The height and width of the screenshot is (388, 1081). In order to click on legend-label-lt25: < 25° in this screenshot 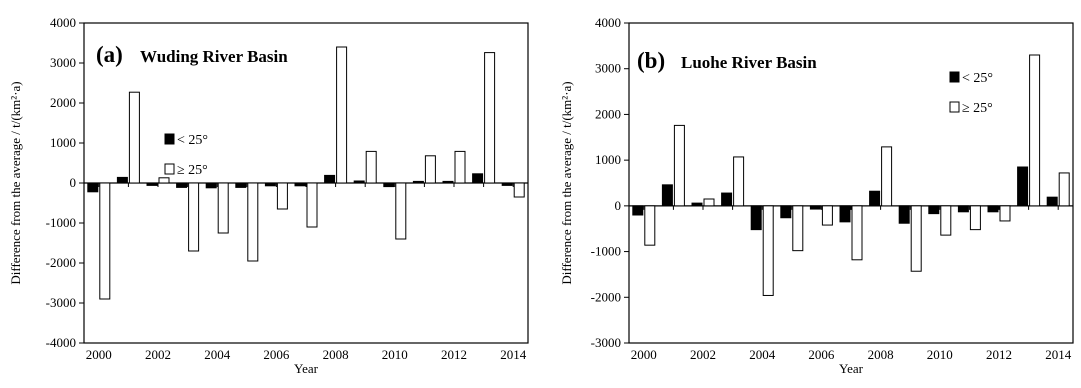, I will do `click(977, 78)`.